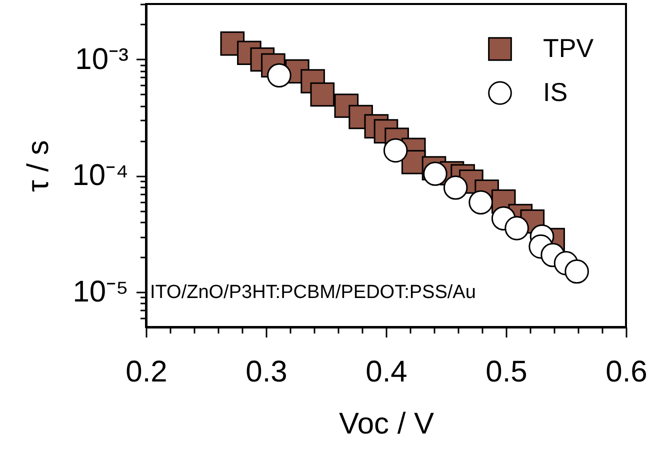 The image size is (662, 461). I want to click on annotation: ITO/ZnO/P3HT:PCBM/PEDOT:PSS/Au, so click(313, 292).